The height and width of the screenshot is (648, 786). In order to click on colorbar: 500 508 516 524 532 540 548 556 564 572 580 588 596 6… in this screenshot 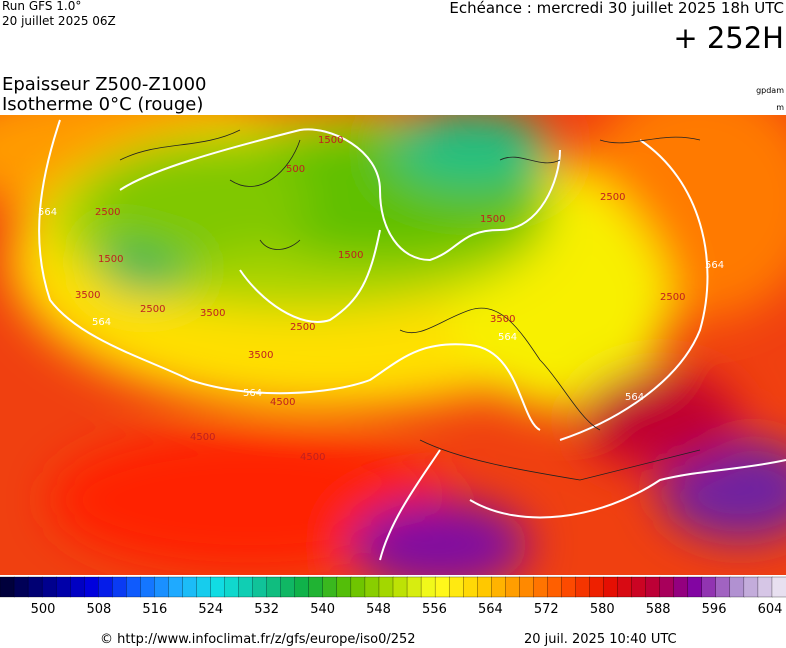, I will do `click(393, 596)`.